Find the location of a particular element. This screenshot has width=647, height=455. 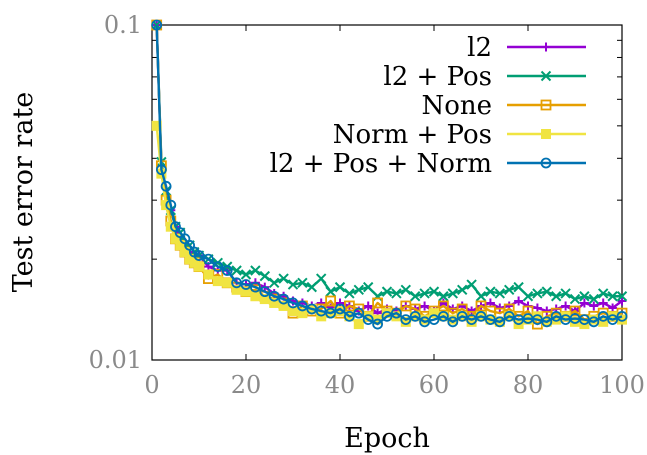

x-tick-label: 100 is located at coordinates (622, 385).